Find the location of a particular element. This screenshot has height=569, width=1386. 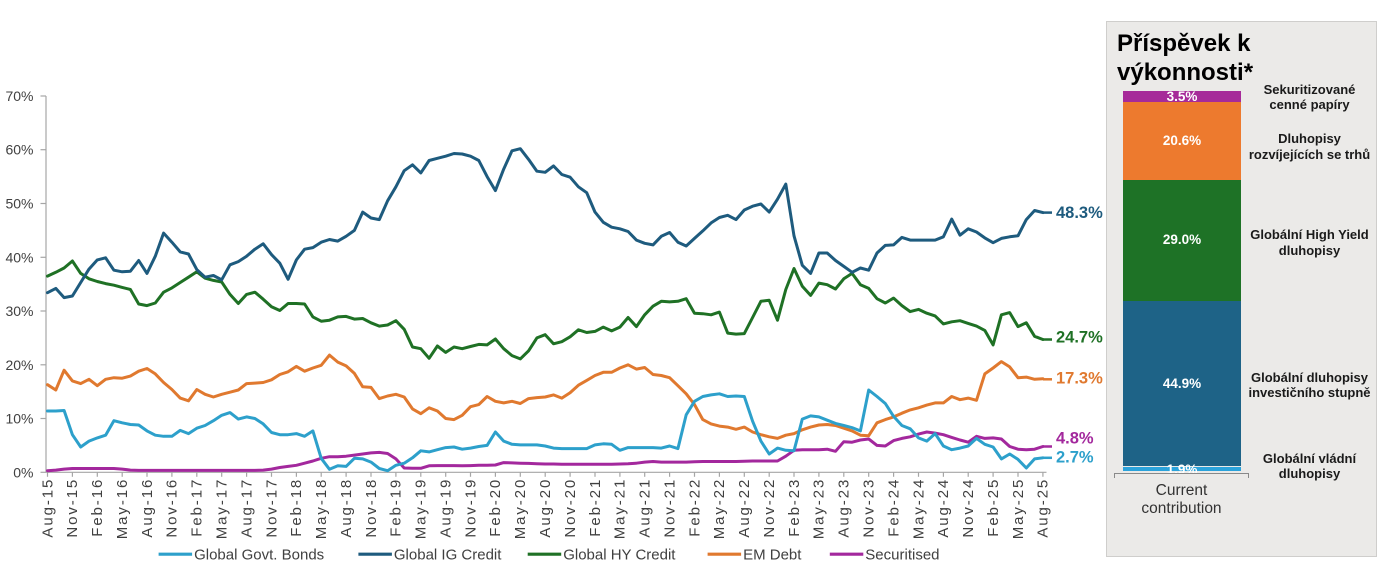

svg-text: Feb-20 is located at coordinates (495, 507).